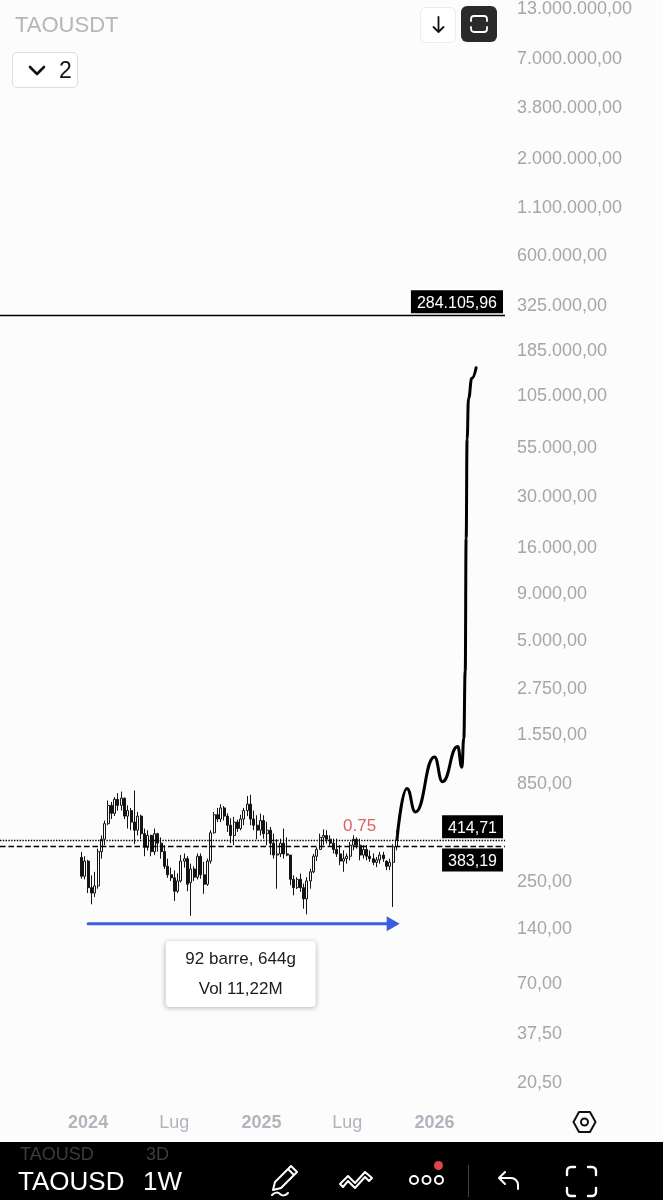 The height and width of the screenshot is (1200, 663). I want to click on y-tick-label: 600.000,00, so click(562, 255).